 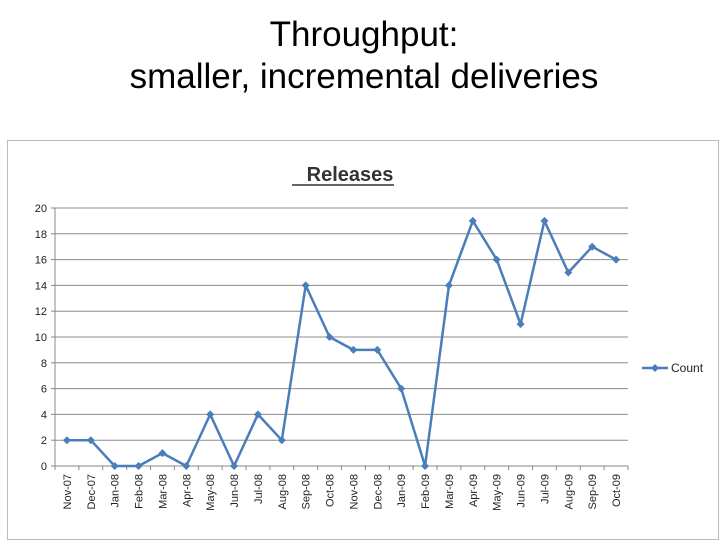 What do you see at coordinates (68, 491) in the screenshot?
I see `x-tick-label: Nov-07` at bounding box center [68, 491].